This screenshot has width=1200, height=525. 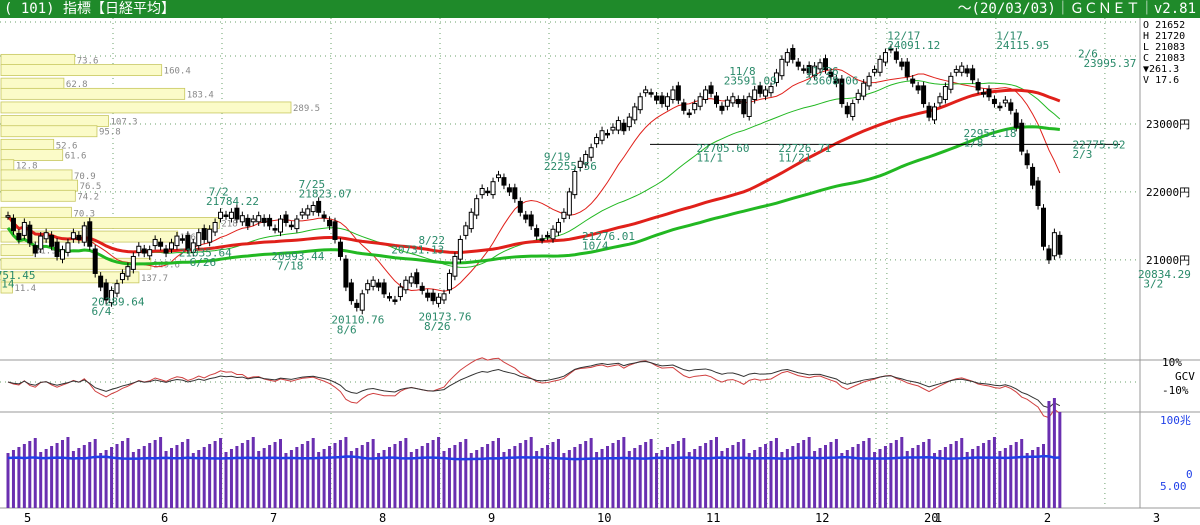 I want to click on volume-profile-label: 289.5, so click(x=306, y=109).